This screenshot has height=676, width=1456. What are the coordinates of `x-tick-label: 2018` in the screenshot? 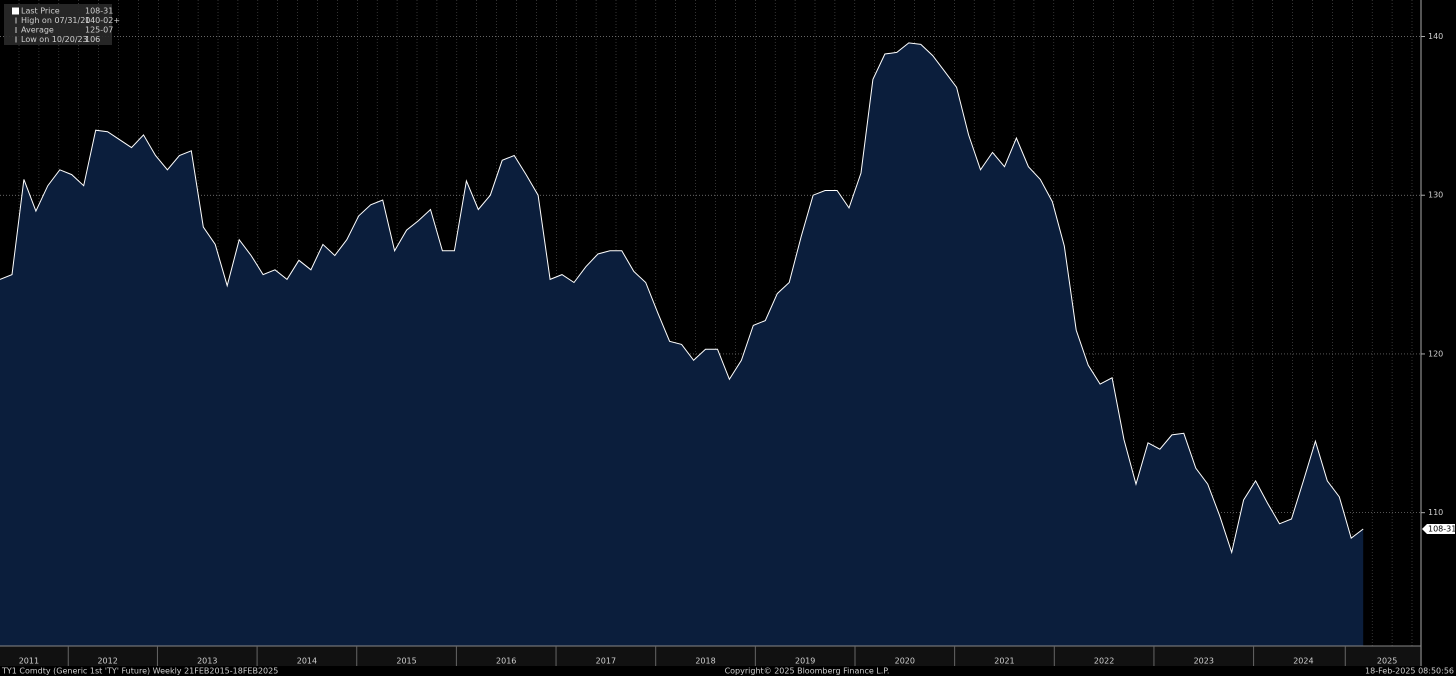 It's located at (705, 661).